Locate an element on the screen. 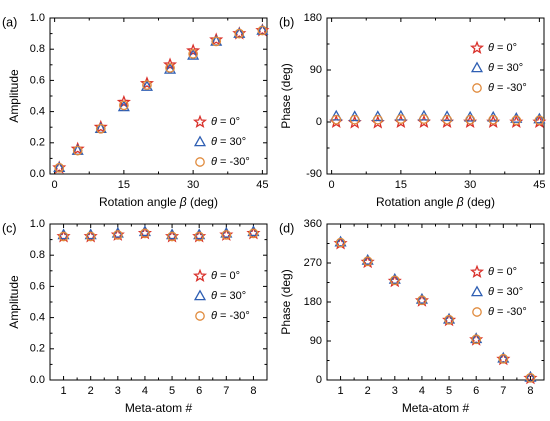  legend-label: θ = 30° is located at coordinates (228, 296).